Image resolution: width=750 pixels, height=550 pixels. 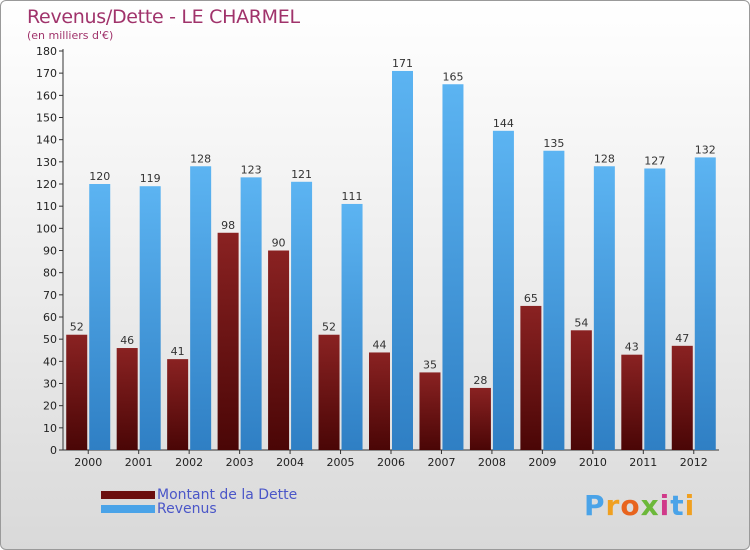 I want to click on logo-letter: x, so click(x=650, y=505).